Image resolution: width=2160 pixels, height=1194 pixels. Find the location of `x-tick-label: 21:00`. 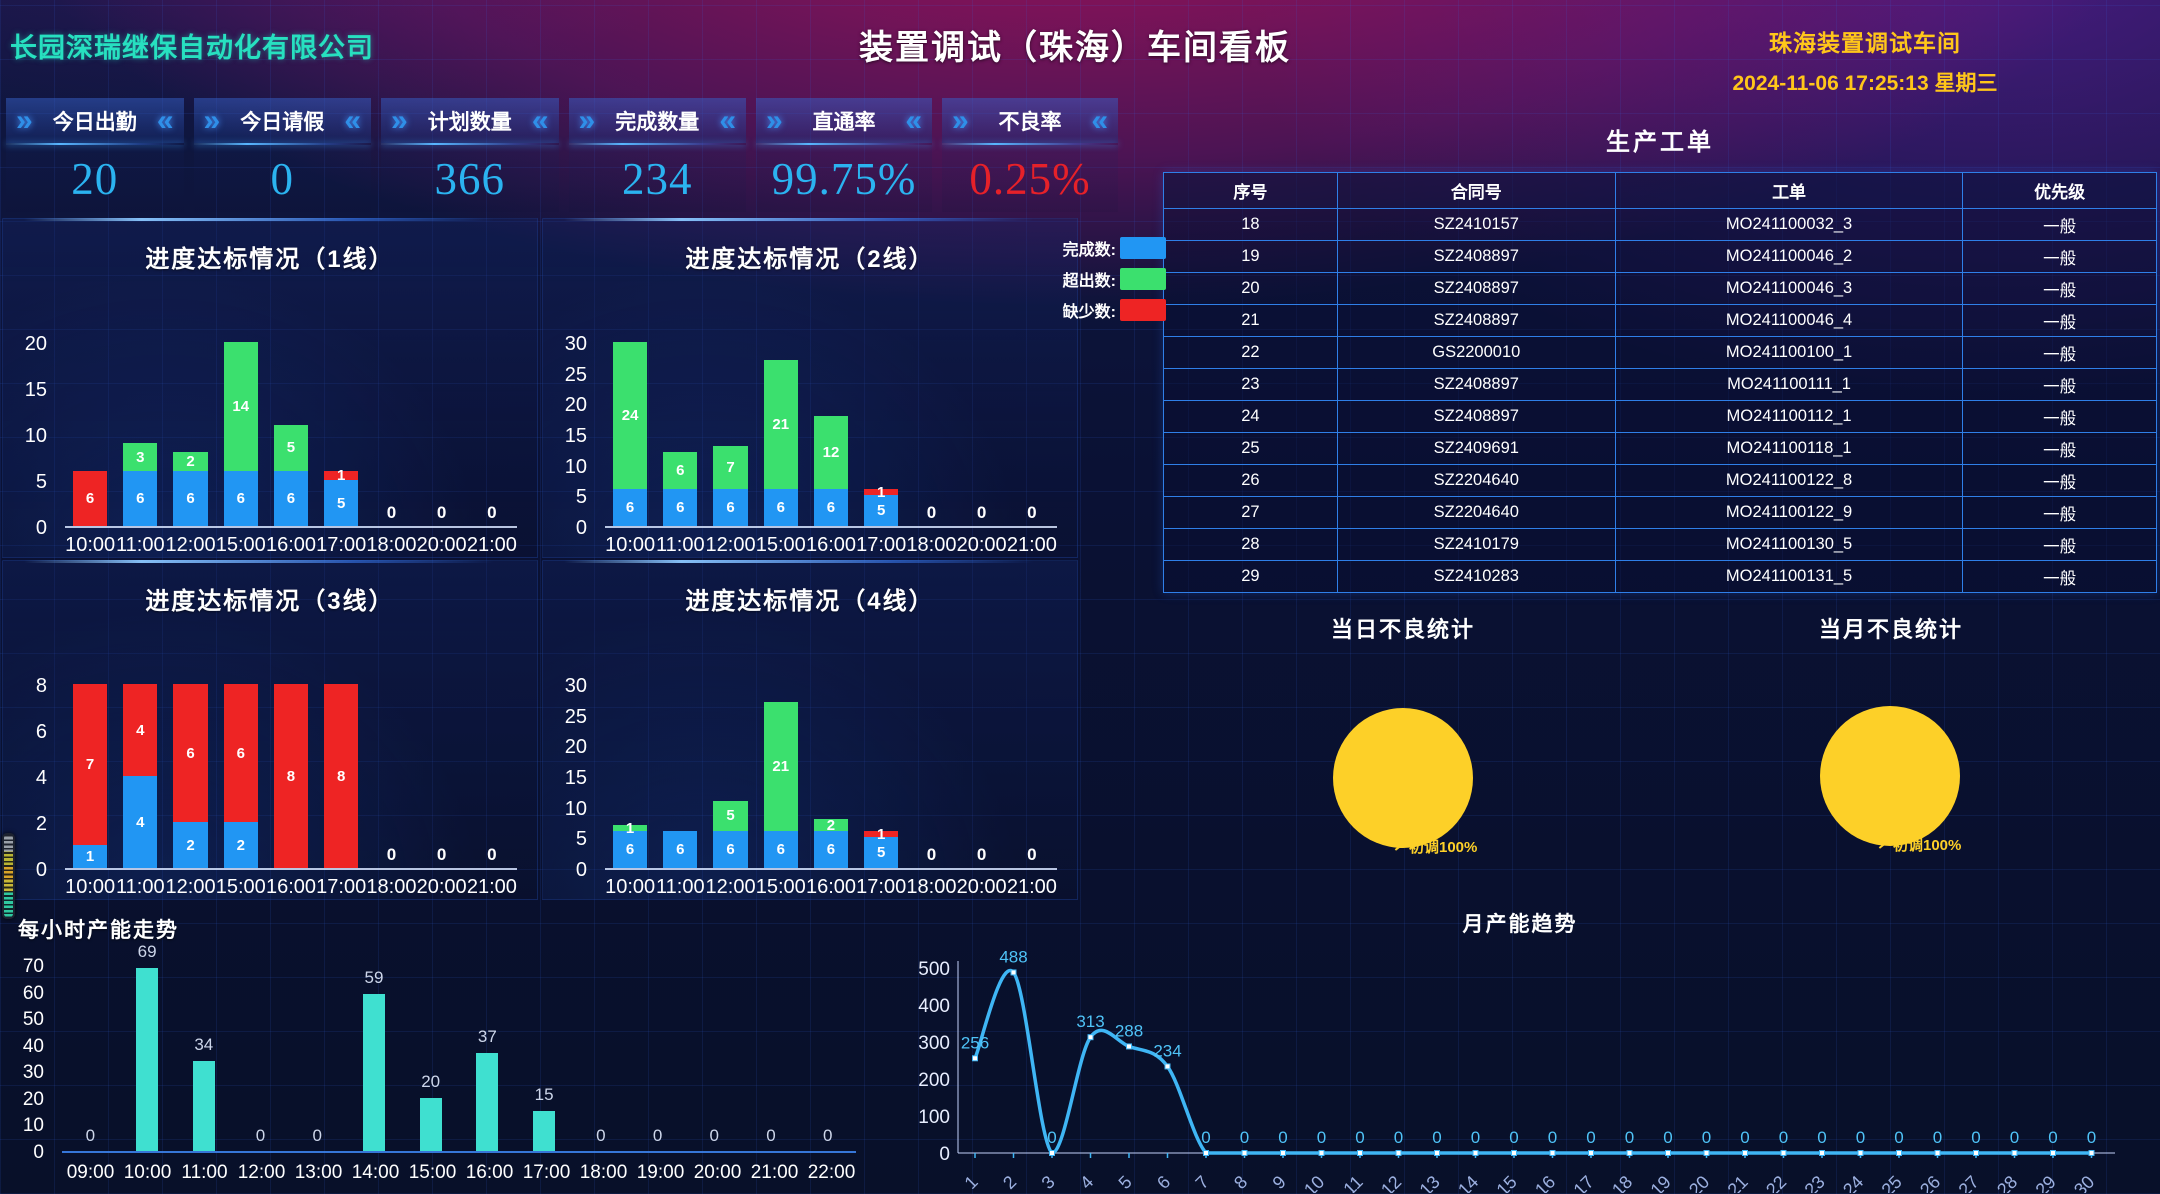

x-tick-label: 21:00 is located at coordinates (774, 1172).